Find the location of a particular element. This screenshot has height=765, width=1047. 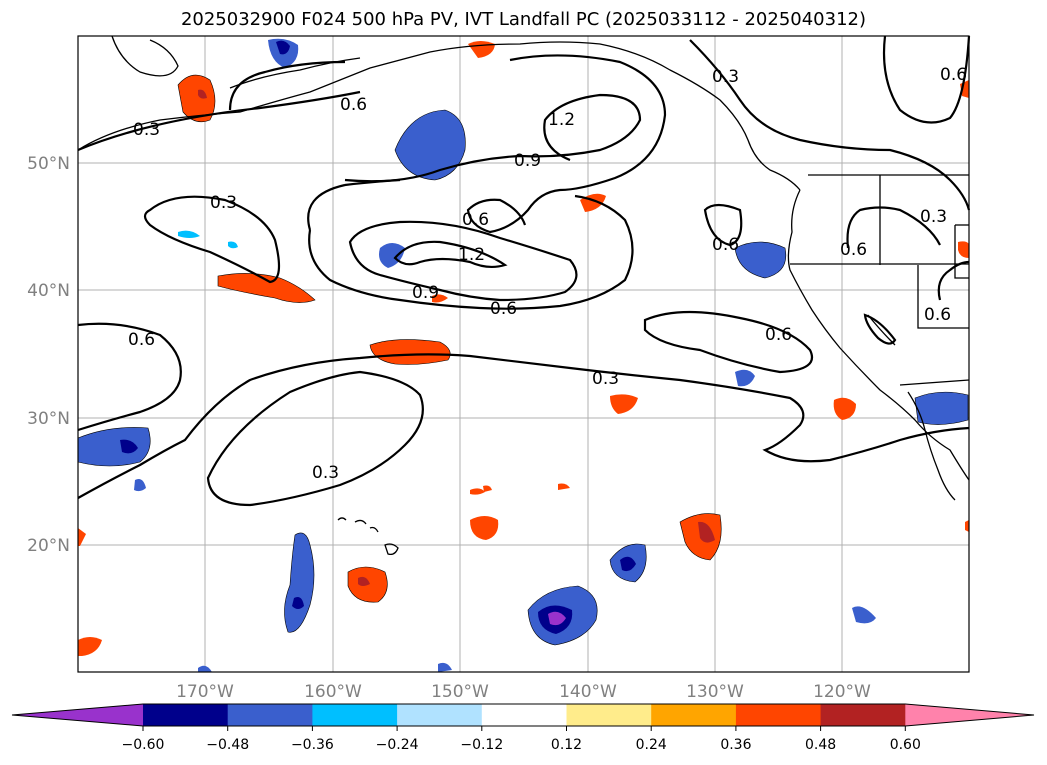

lat-label-30n: 30°N is located at coordinates (48, 419).